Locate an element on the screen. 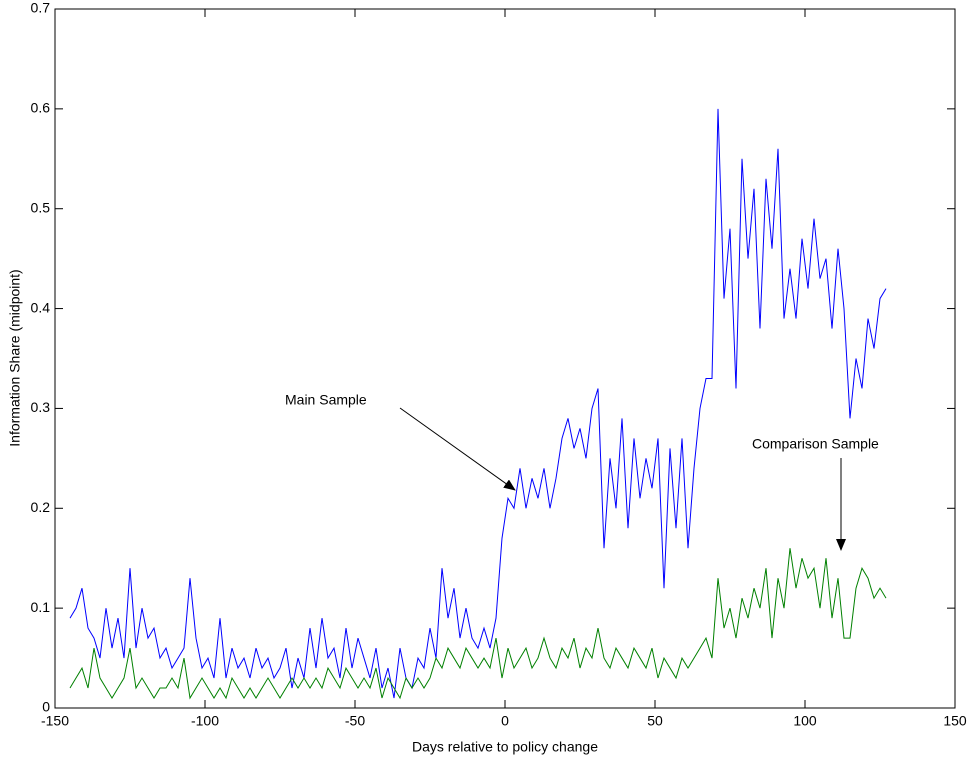 This screenshot has width=974, height=762. x-tick-label: -150 is located at coordinates (55, 721).